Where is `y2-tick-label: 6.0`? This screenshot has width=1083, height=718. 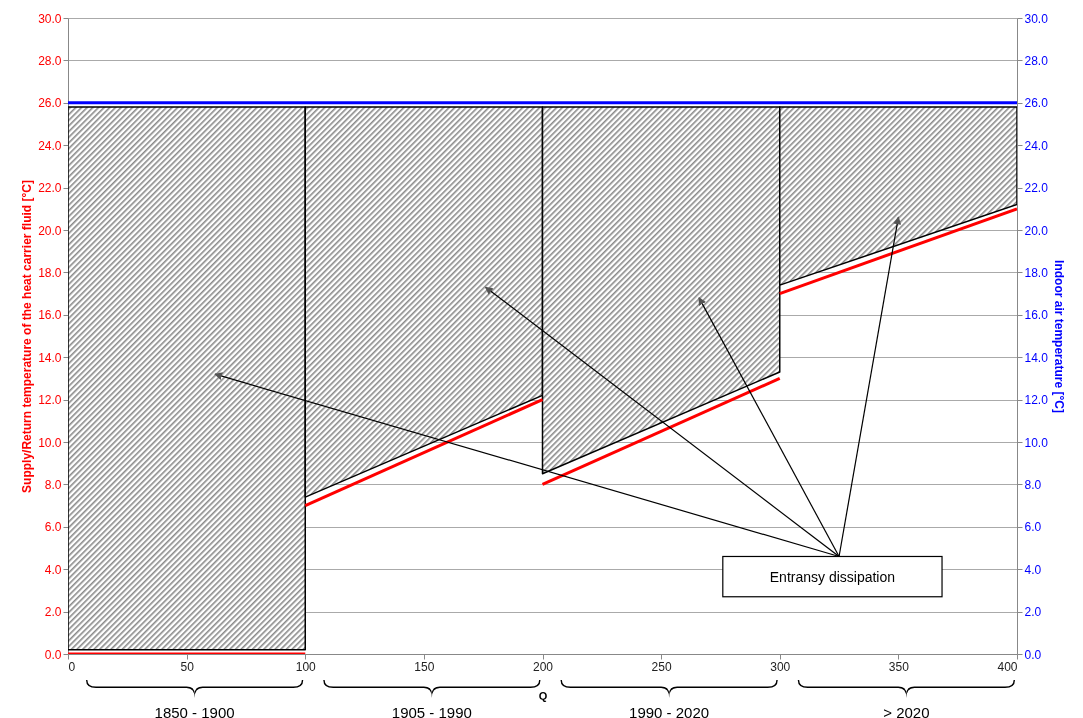
y2-tick-label: 6.0 is located at coordinates (1033, 527).